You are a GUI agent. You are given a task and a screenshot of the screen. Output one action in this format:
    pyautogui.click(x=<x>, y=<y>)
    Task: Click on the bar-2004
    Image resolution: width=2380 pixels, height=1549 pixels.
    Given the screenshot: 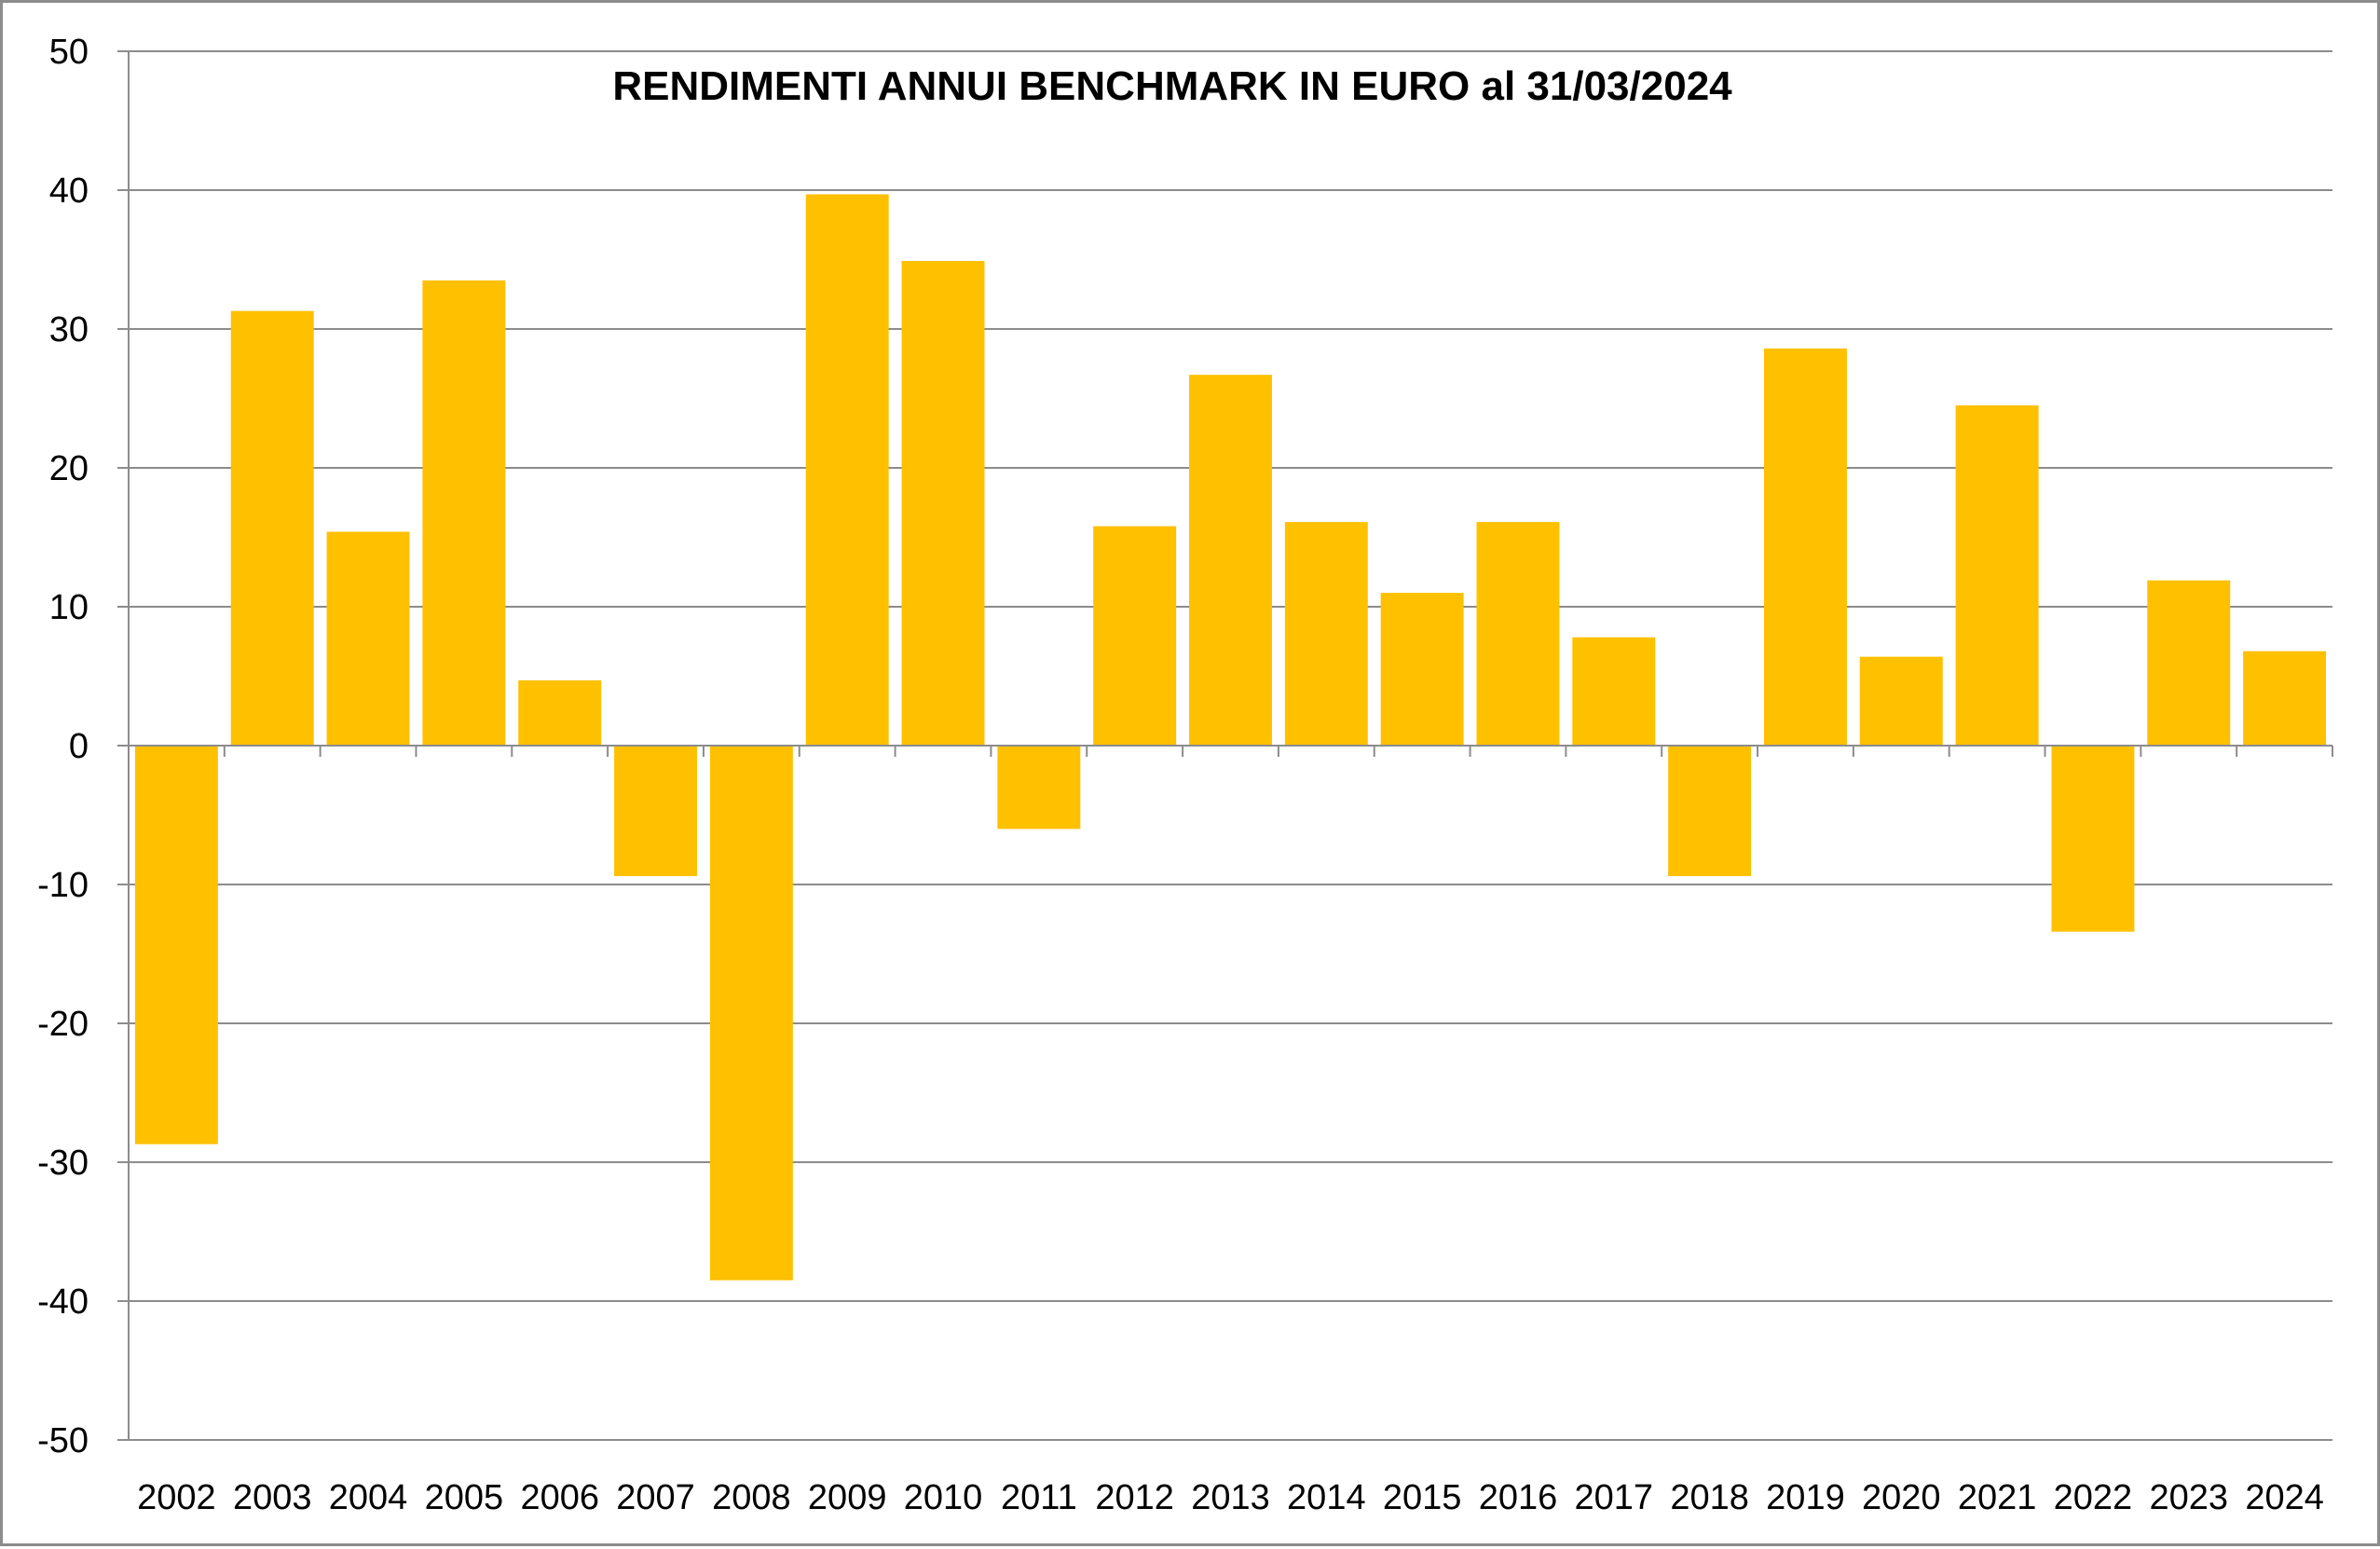 What is the action you would take?
    pyautogui.click(x=368, y=638)
    